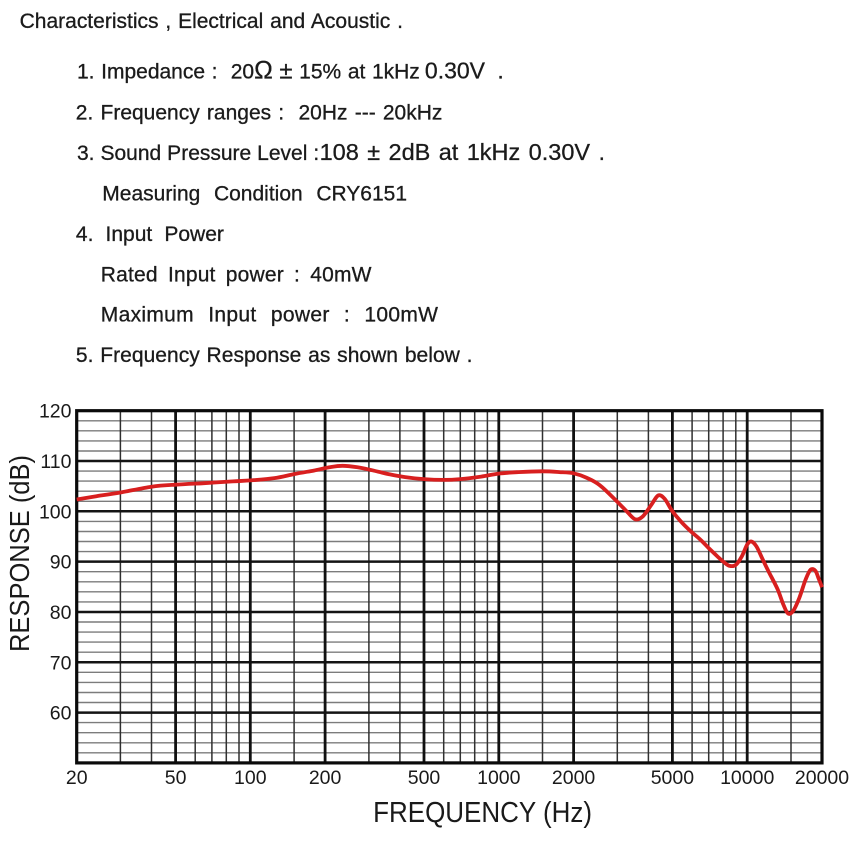  Describe the element at coordinates (673, 778) in the screenshot. I see `svg-text: 5000` at that location.